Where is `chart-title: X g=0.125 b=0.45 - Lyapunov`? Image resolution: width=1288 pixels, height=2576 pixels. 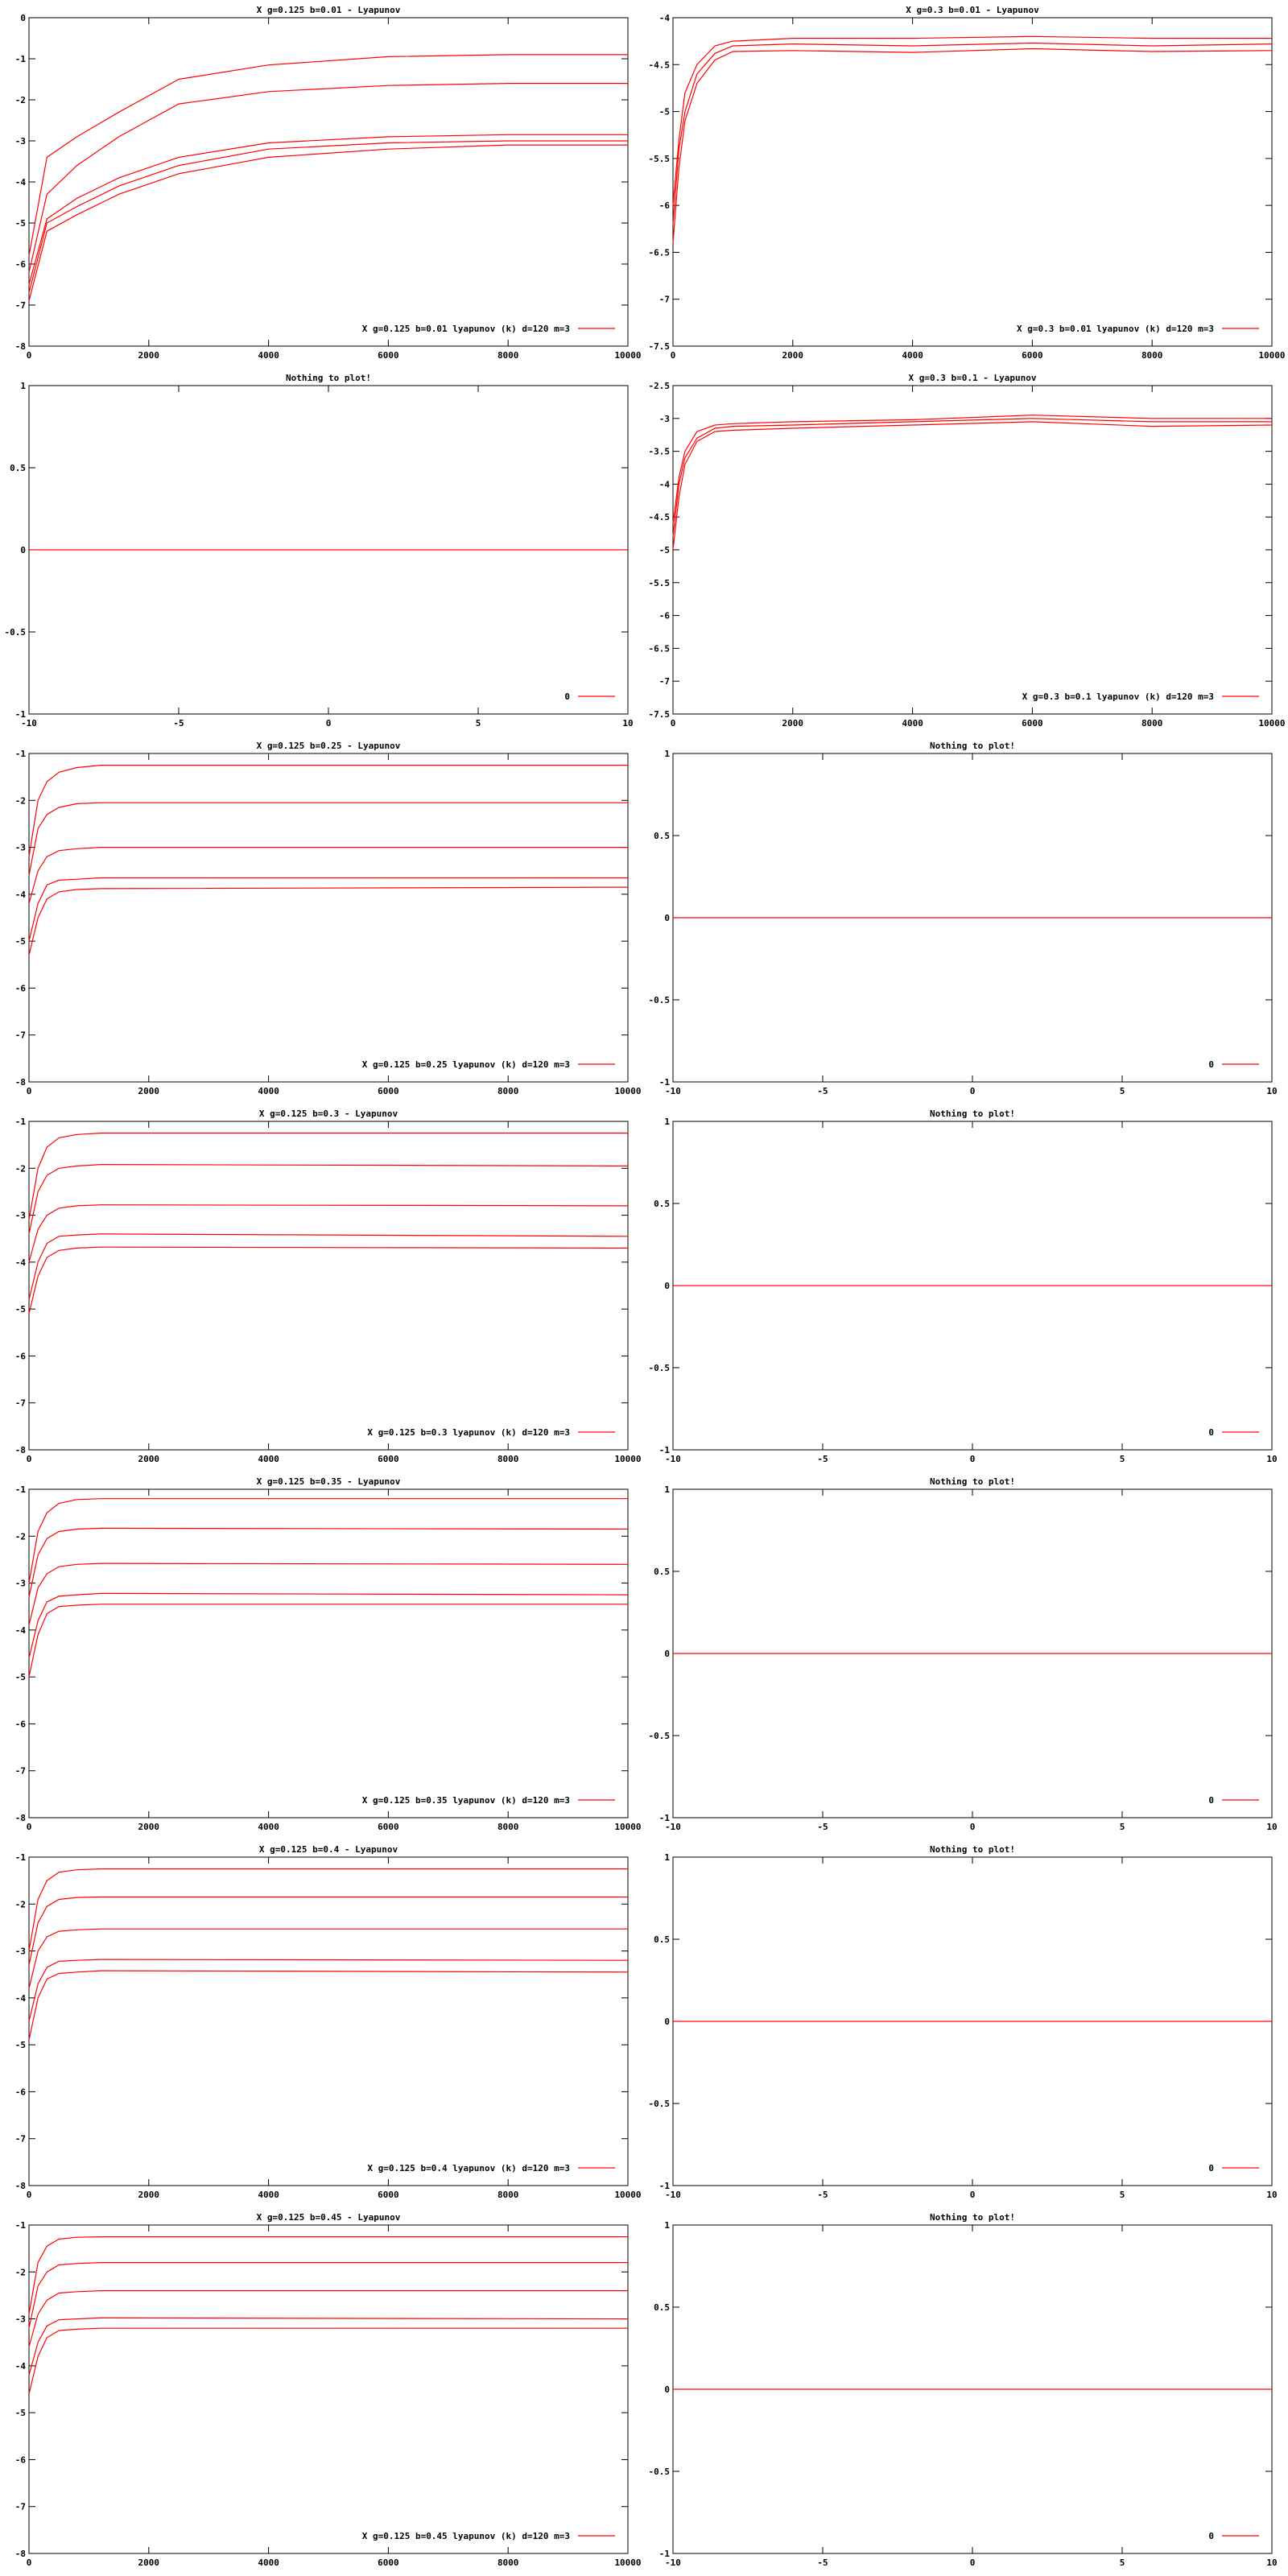
chart-title: X g=0.125 b=0.45 - Lyapunov is located at coordinates (329, 2217).